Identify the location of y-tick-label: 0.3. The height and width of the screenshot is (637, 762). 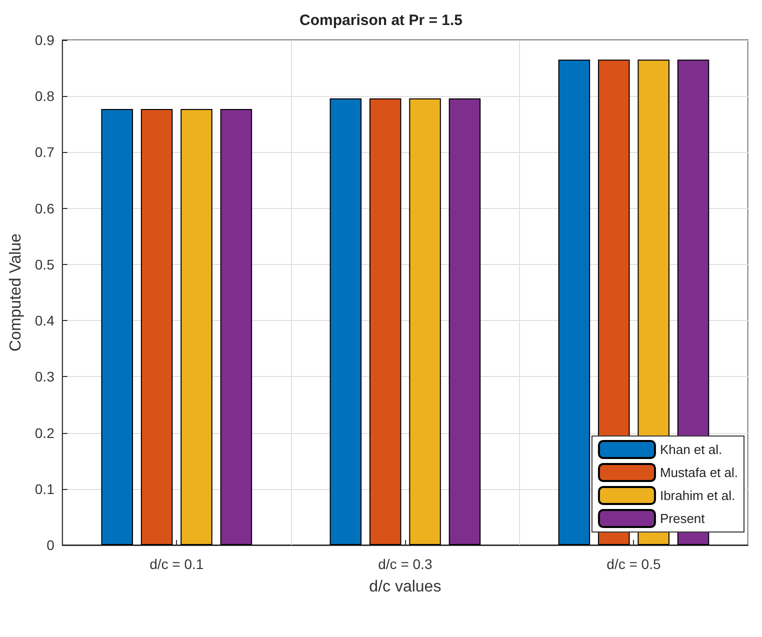
(44, 376).